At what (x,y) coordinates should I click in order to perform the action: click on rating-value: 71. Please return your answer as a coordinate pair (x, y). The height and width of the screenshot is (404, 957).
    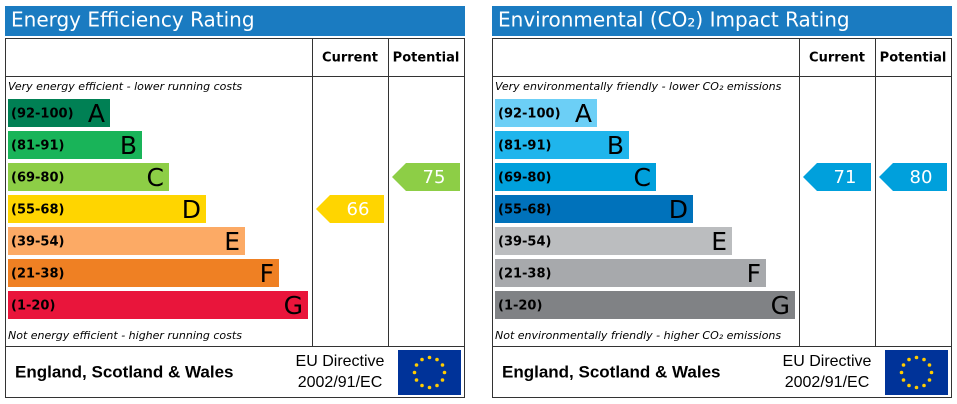
    Looking at the image, I should click on (845, 177).